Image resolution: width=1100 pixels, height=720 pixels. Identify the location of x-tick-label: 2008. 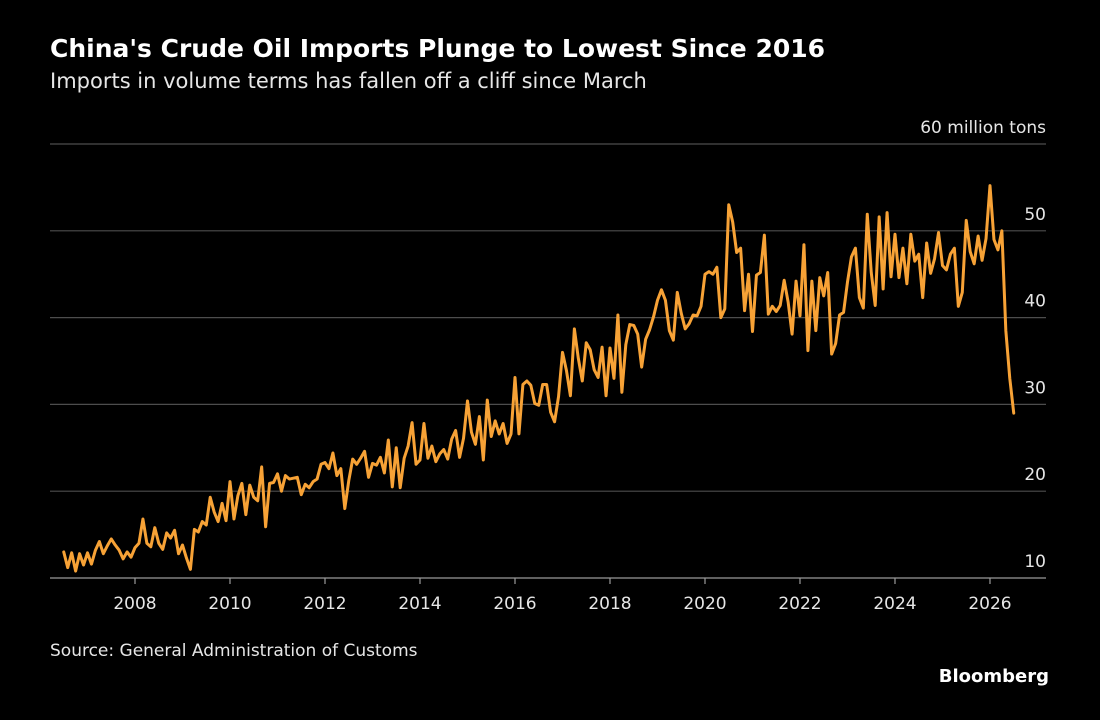
(134, 604).